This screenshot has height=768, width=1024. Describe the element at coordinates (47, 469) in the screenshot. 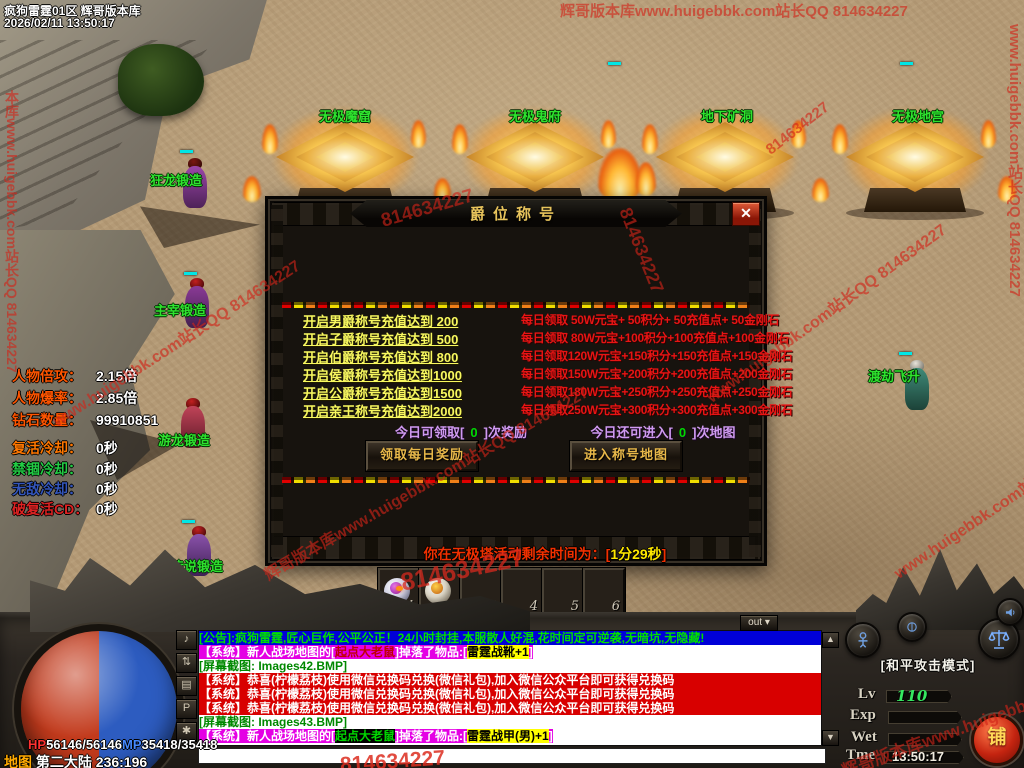

I see `stat-label: 禁锢冷却：` at that location.